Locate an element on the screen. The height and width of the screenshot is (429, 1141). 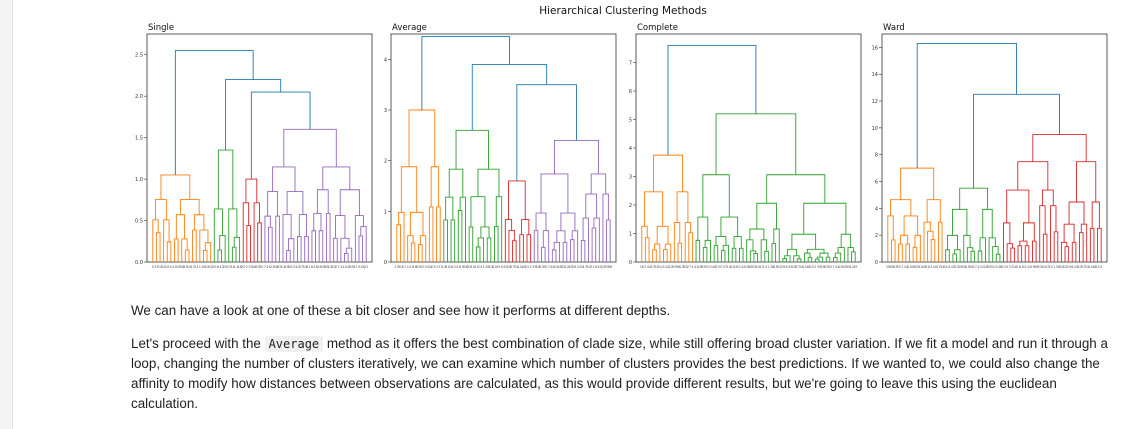
x-leaf-label: 32 is located at coordinates (707, 267).